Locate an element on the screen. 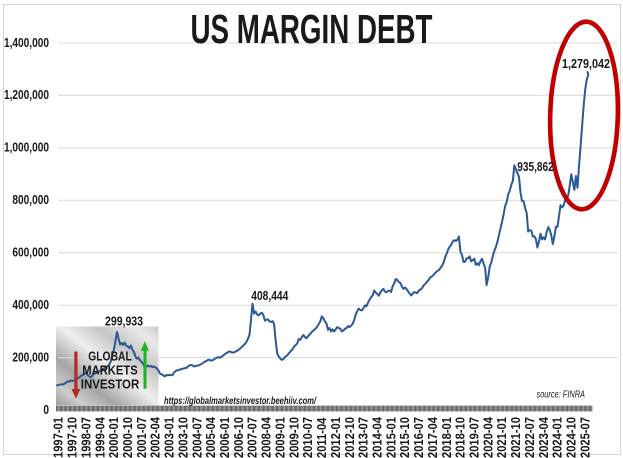  svg-text: 2009-01 is located at coordinates (280, 437).